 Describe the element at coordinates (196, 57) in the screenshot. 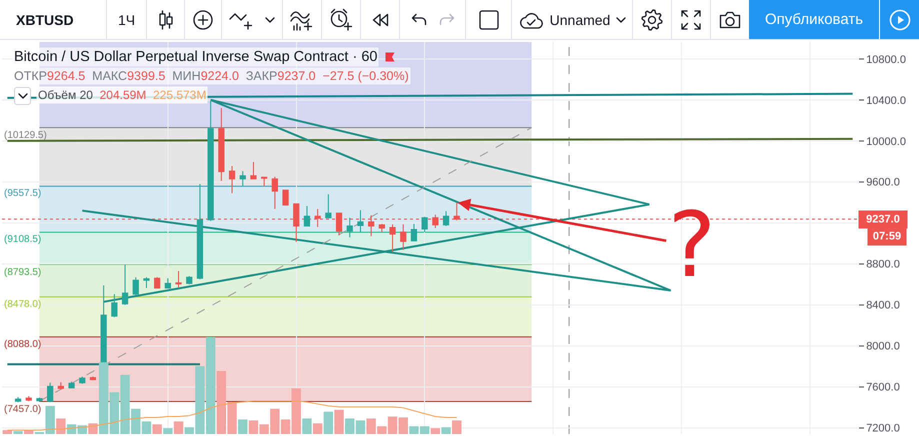

I see `text: Bitcoin / US Dollar Perpetual Inverse Swap Contract · 60` at that location.